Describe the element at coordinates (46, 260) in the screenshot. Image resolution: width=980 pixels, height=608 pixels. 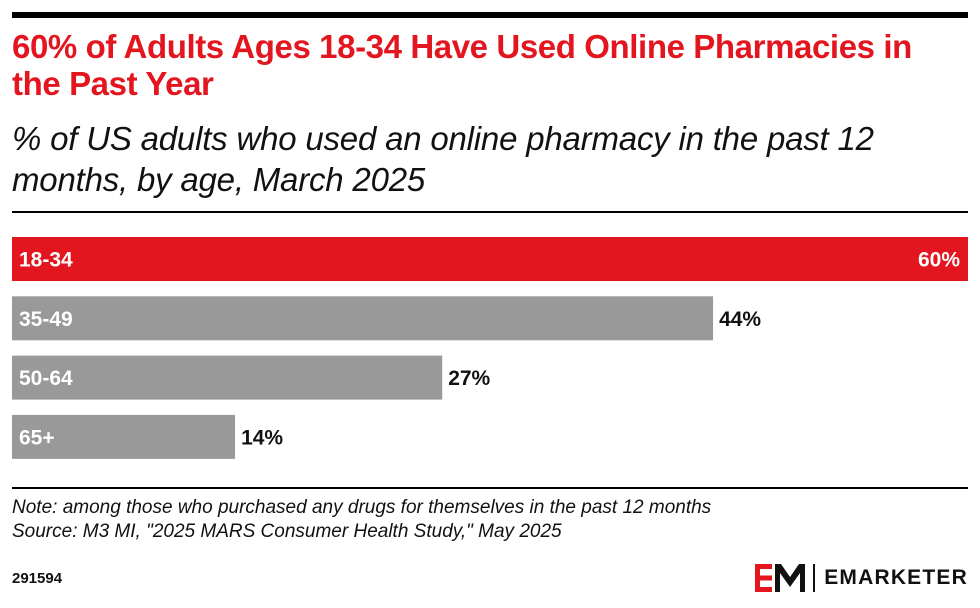
I see `category-label: 18-34` at that location.